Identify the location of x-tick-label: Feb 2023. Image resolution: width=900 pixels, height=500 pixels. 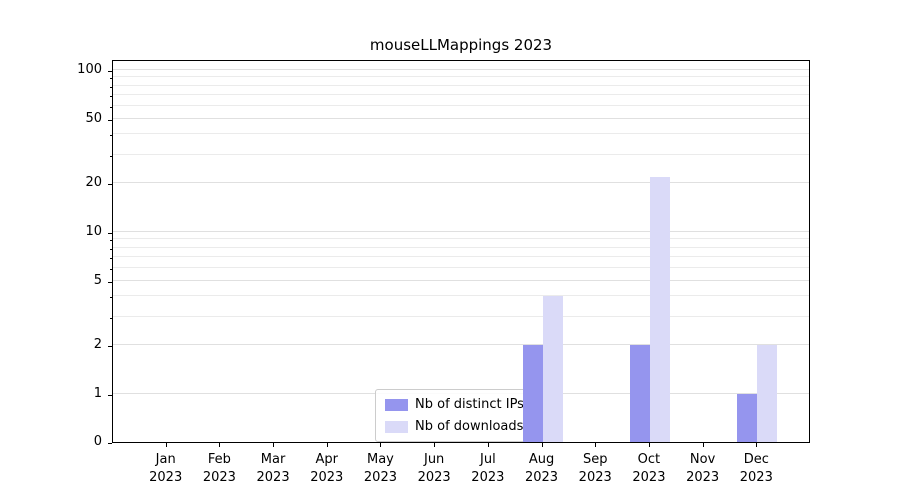
(219, 468).